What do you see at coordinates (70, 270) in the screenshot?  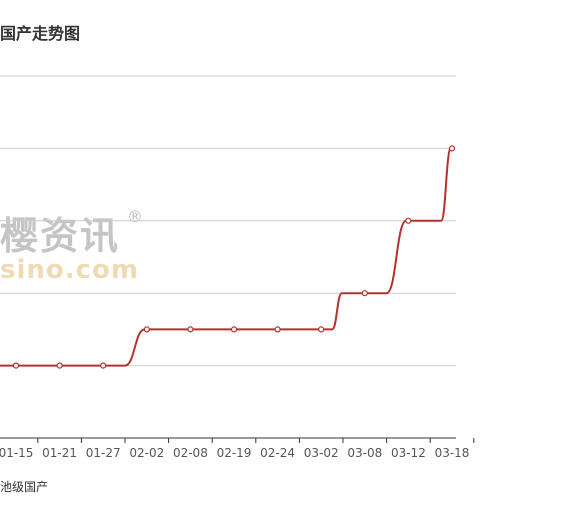 I see `watermark-domain: sino.com` at bounding box center [70, 270].